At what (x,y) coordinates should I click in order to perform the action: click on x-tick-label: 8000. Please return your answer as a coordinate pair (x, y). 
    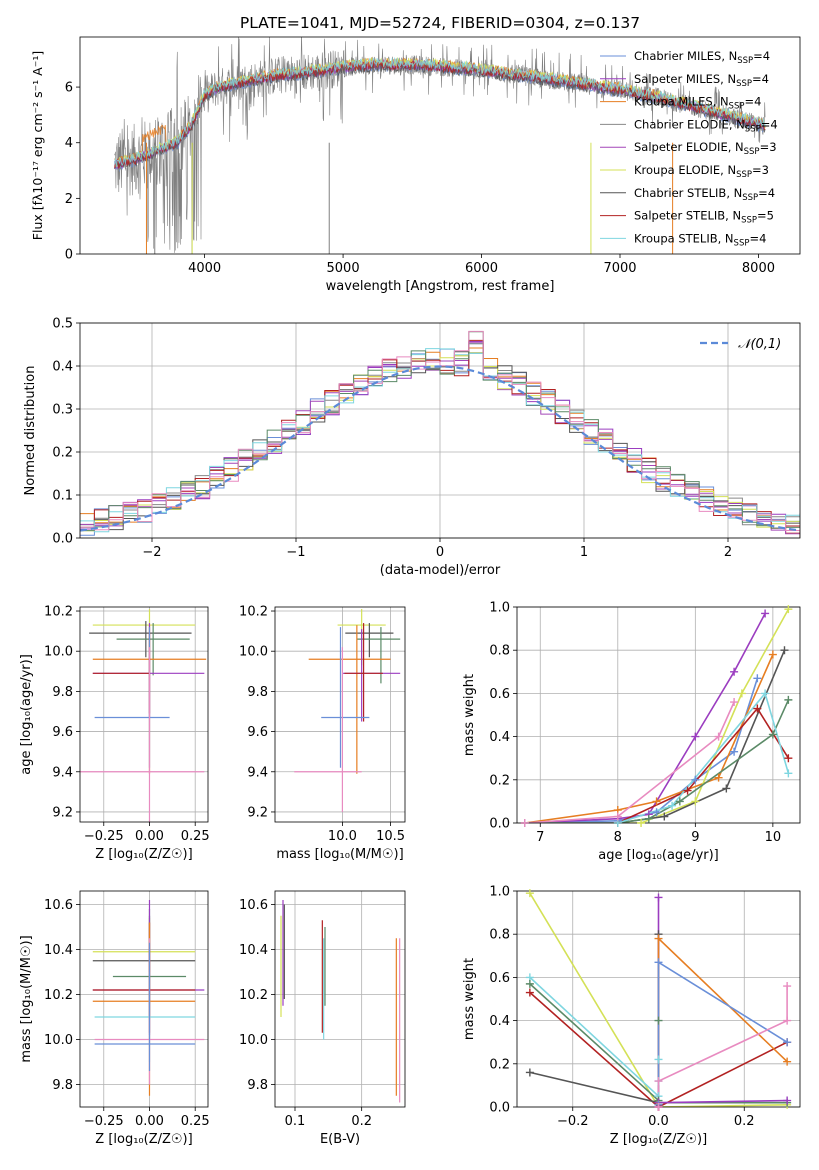
    Looking at the image, I should click on (758, 268).